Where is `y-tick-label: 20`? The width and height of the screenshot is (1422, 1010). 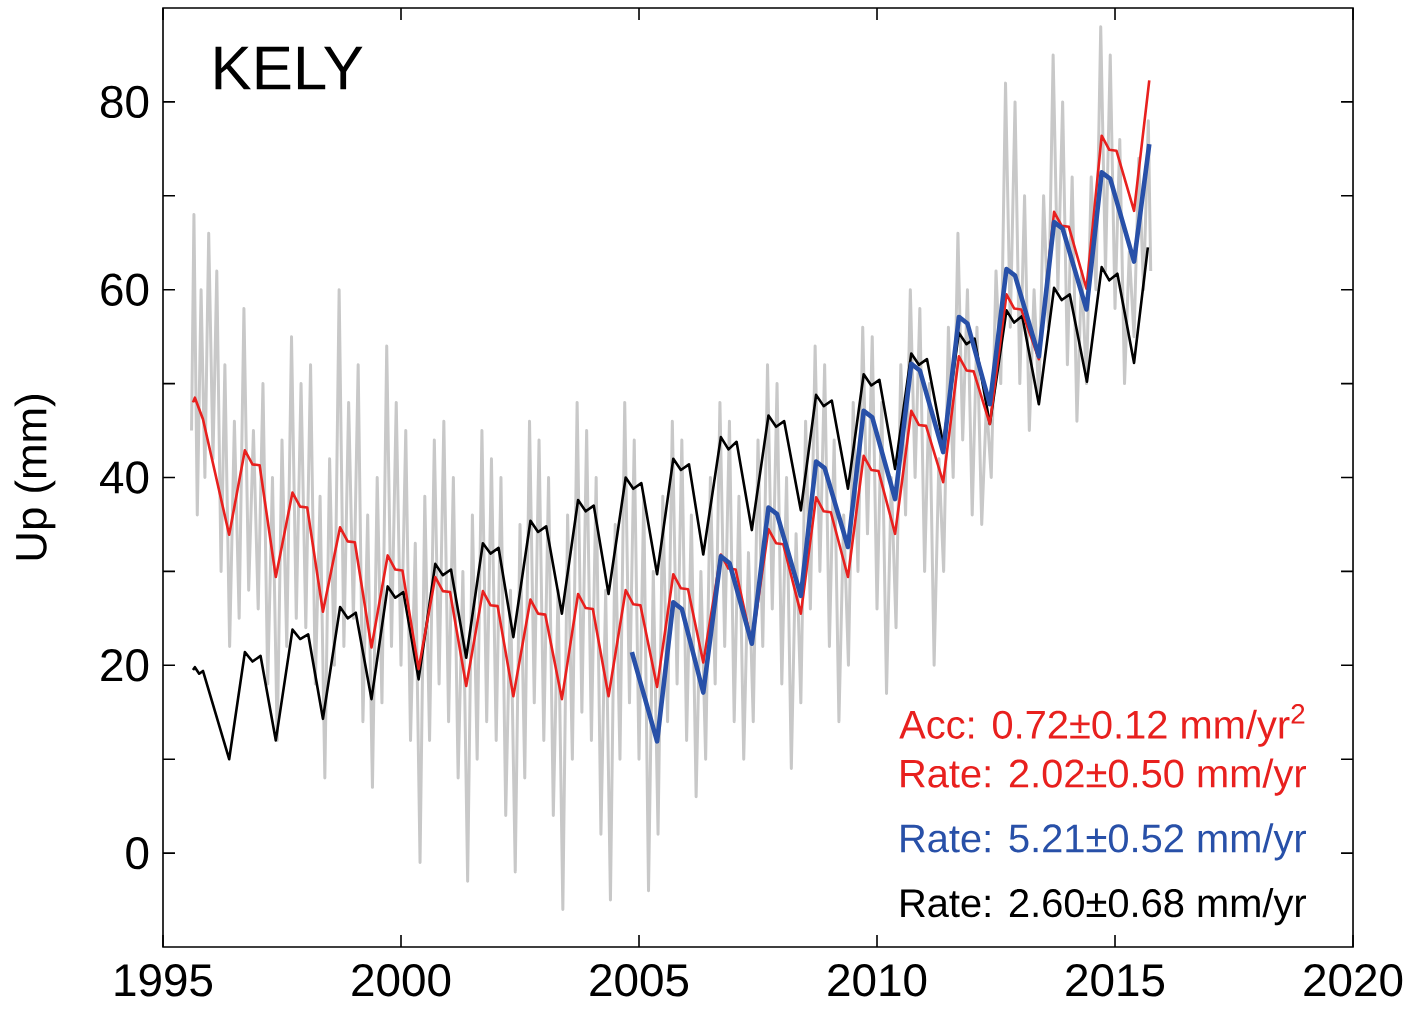 y-tick-label: 20 is located at coordinates (125, 665).